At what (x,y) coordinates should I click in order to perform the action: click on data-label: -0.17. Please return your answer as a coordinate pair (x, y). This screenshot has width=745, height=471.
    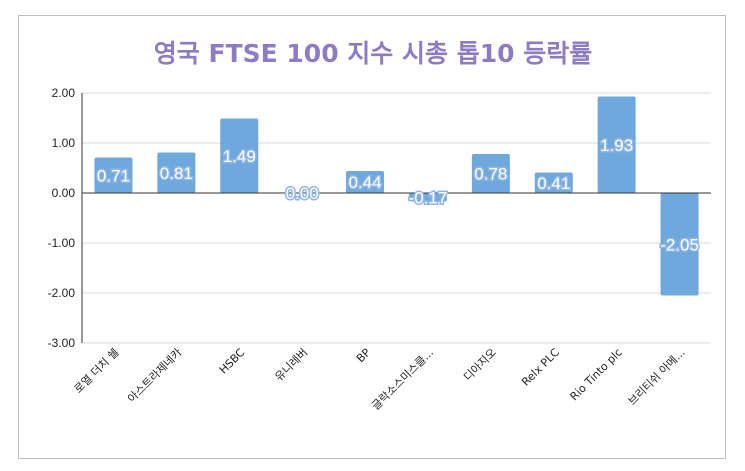
    Looking at the image, I should click on (428, 197).